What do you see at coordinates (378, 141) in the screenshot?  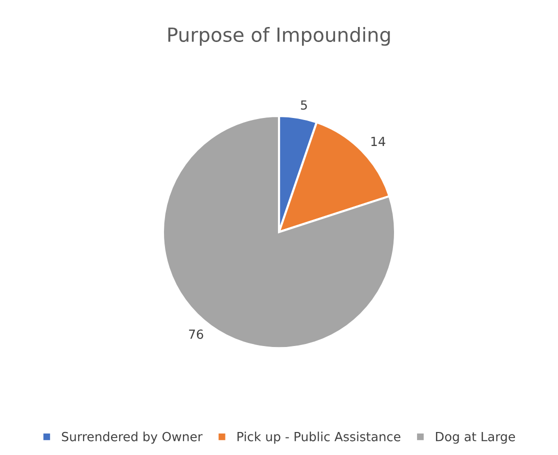 I see `data-label: 14` at bounding box center [378, 141].